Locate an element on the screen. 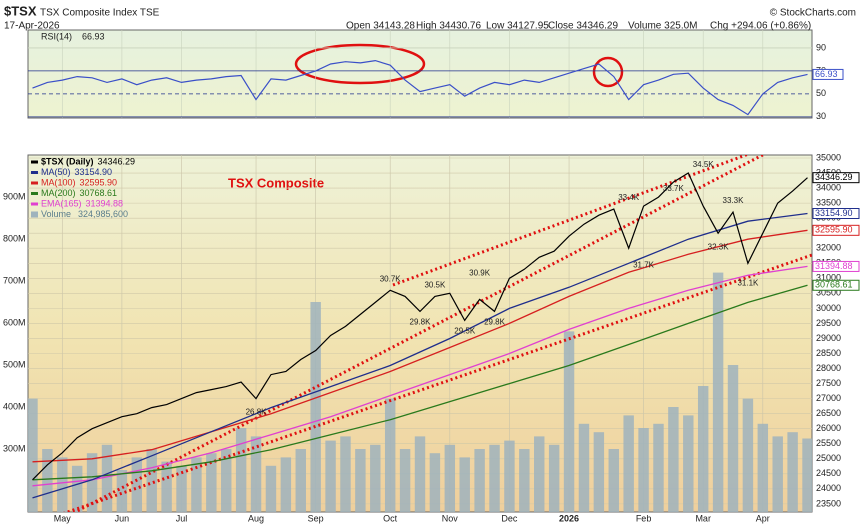 The width and height of the screenshot is (860, 524). x-tick-label: Dec is located at coordinates (509, 518).